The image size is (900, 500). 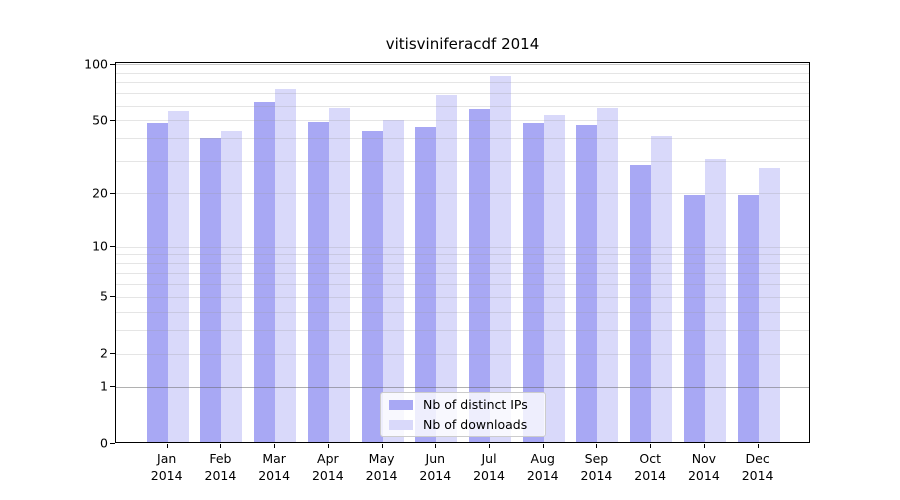 I want to click on x-tick-label-dec: Dec 2014, so click(x=757, y=467).